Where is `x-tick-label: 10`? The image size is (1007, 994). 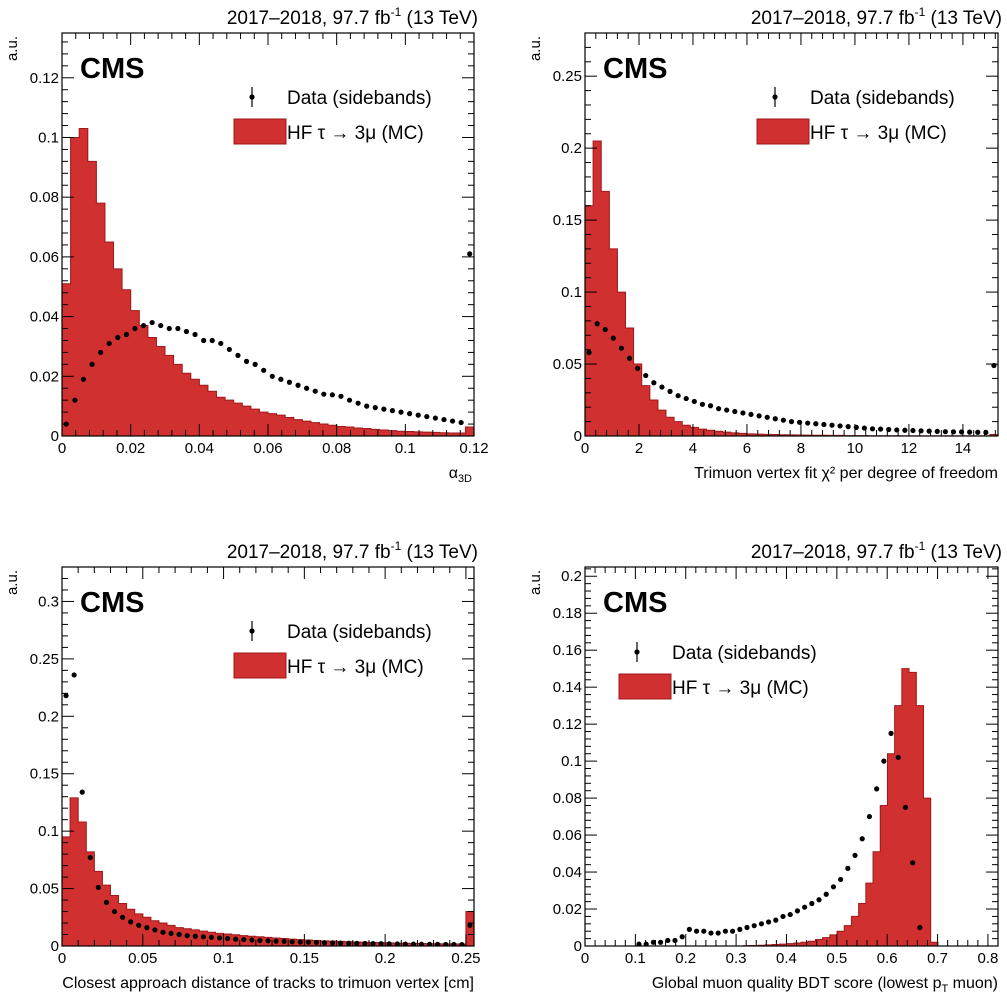 x-tick-label: 10 is located at coordinates (855, 448).